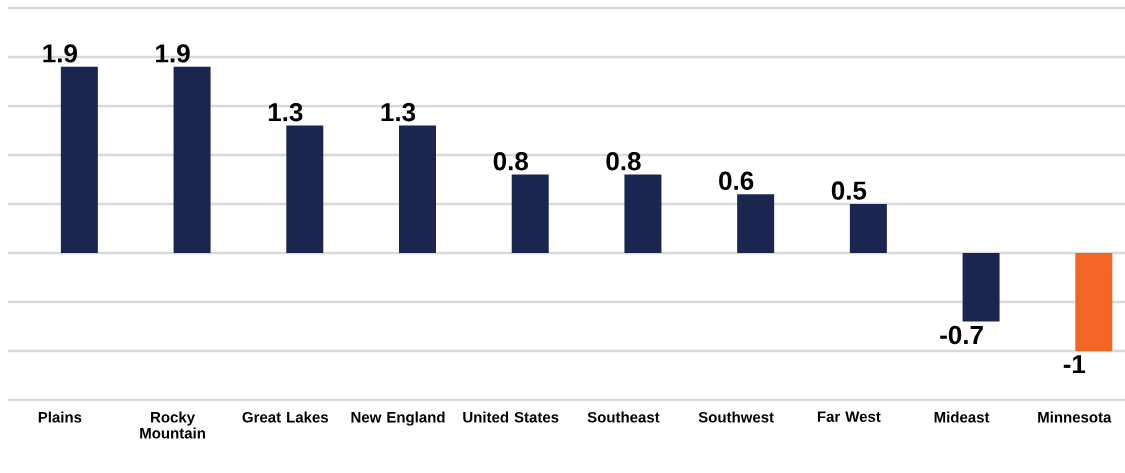  I want to click on data-label: 0.5, so click(849, 190).